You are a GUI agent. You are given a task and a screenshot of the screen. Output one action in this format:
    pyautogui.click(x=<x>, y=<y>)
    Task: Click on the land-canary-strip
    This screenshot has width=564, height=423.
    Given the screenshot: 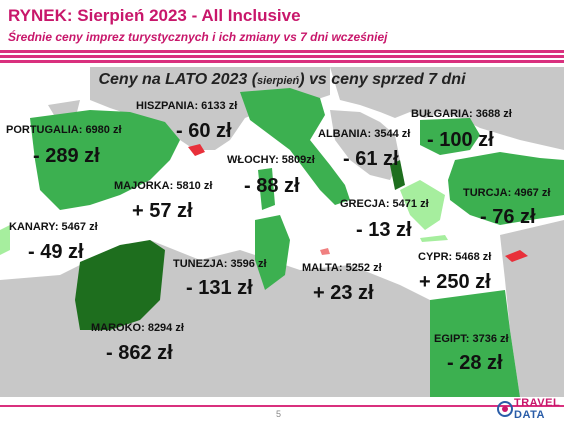 What is the action you would take?
    pyautogui.click(x=5, y=240)
    